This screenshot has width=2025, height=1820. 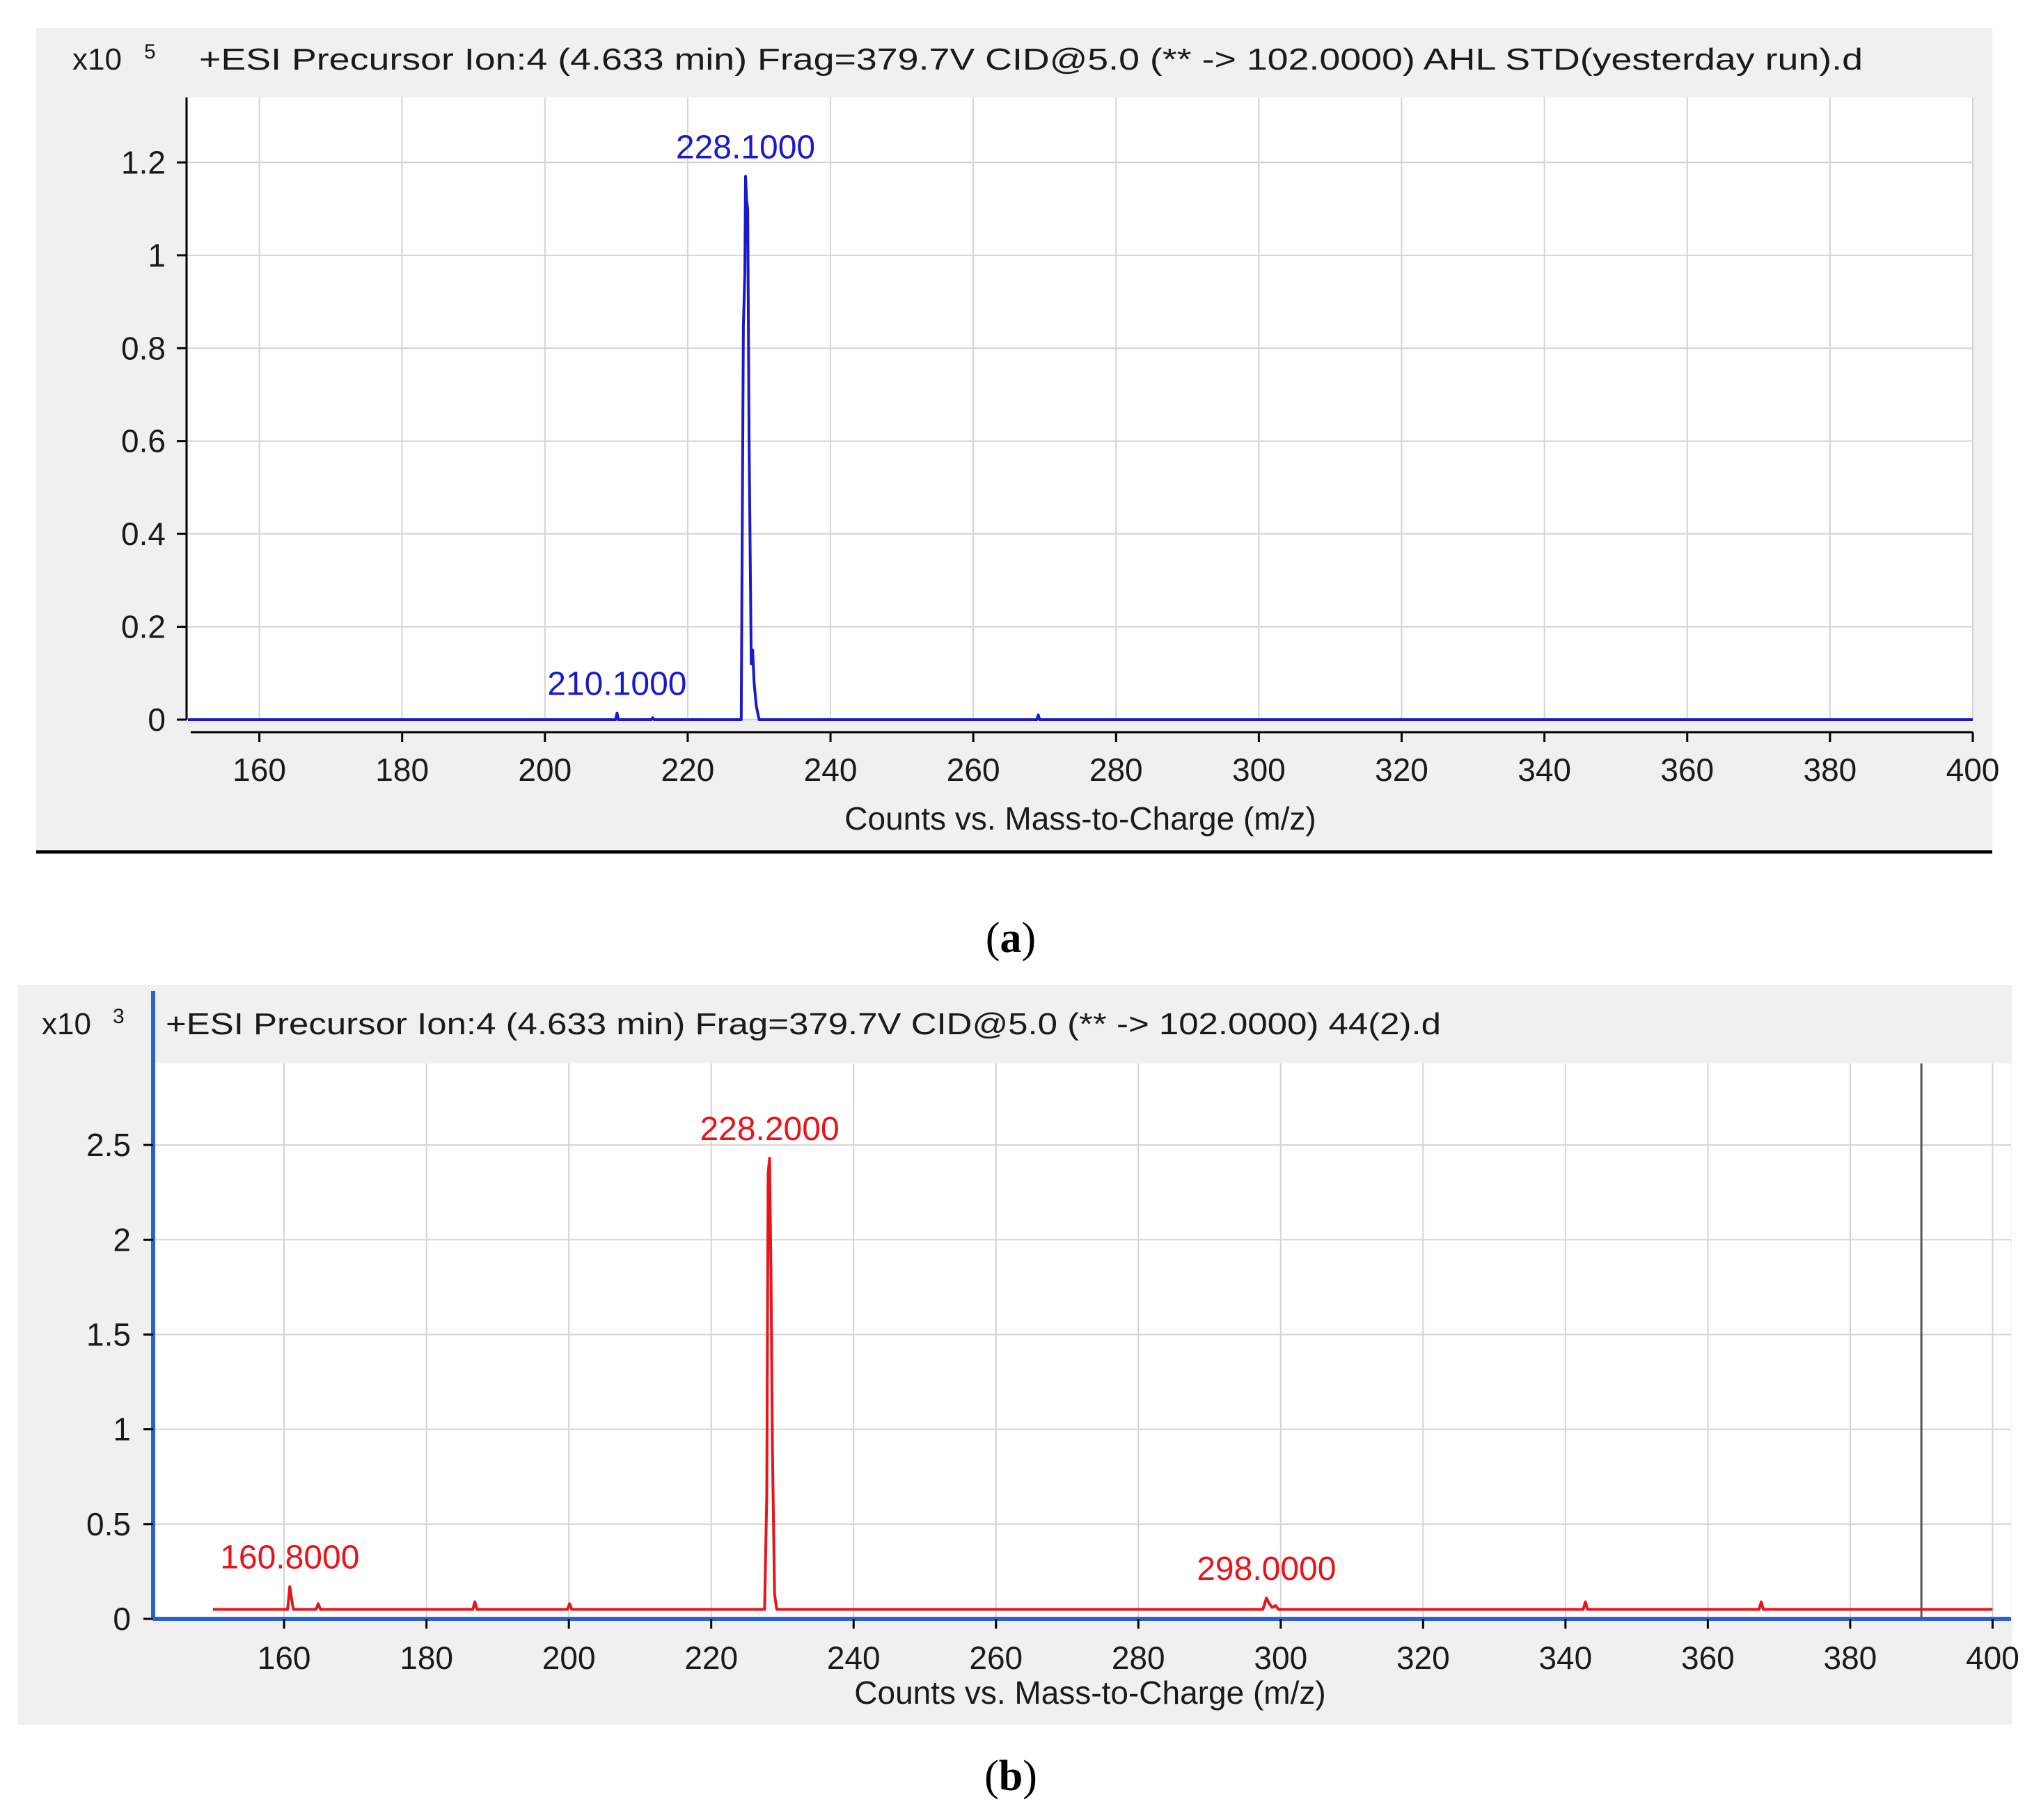 I want to click on panel-b-y-ticks: 0 0.5 1 1.5 2 2.5, so click(x=119, y=1382).